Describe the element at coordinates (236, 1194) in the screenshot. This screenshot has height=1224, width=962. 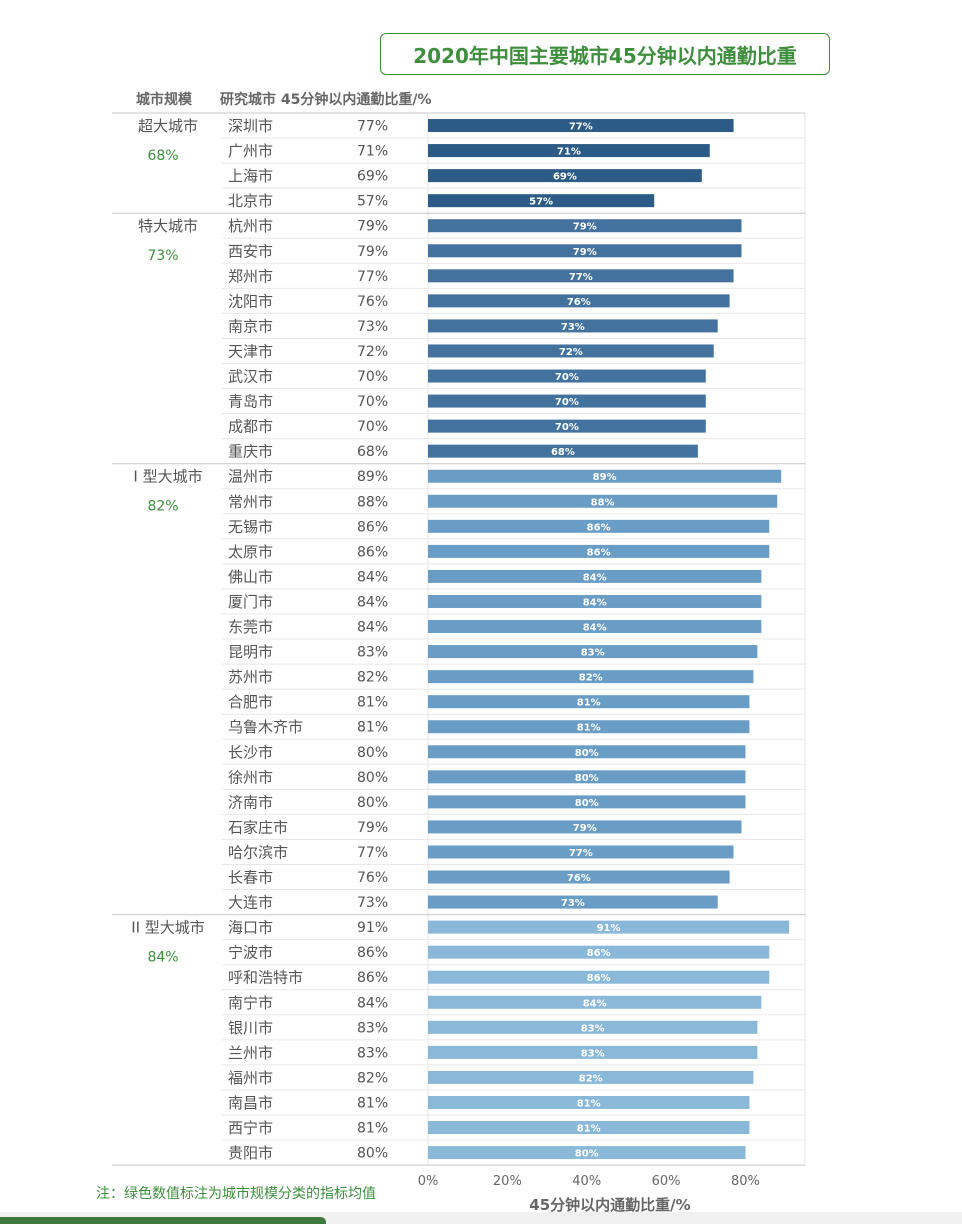
I see `footnote: 注：绿色数值标注为城市规模分类的指标均值` at that location.